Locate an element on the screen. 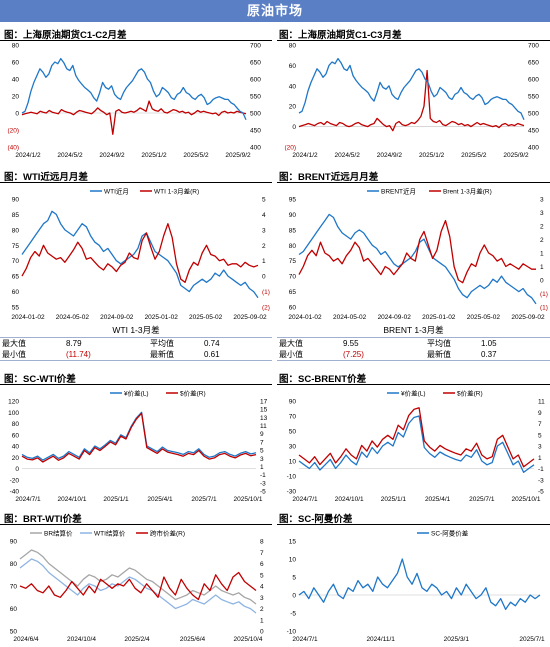 This screenshot has width=550, height=647. y2-tick-label: 550 is located at coordinates (533, 97).